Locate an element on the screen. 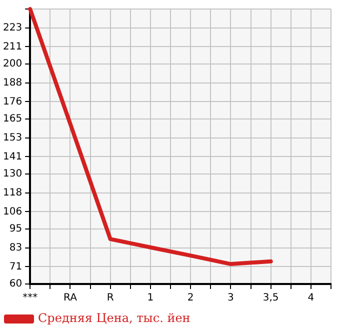  y-tick-label: 165 is located at coordinates (12, 119).